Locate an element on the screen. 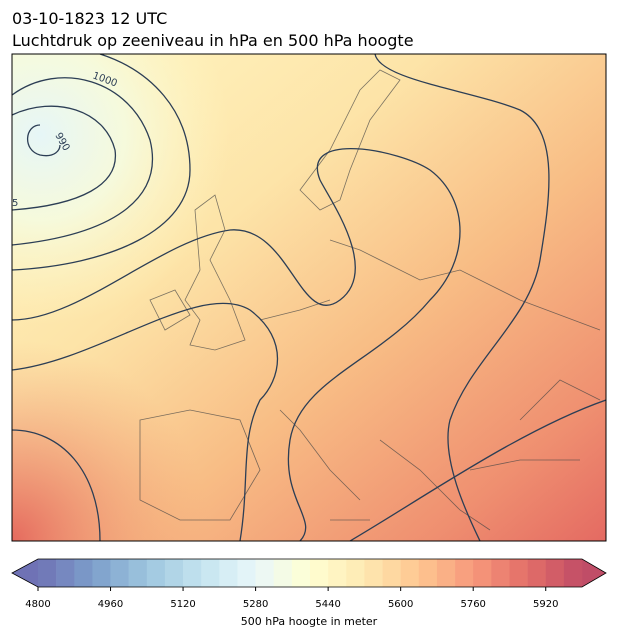 This screenshot has width=618, height=639. colorbar-tick-label: 5440 is located at coordinates (327, 604).